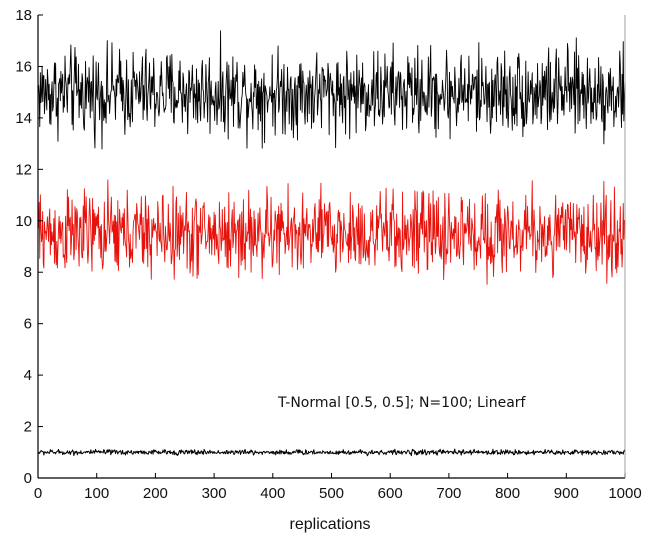 The width and height of the screenshot is (660, 535). Describe the element at coordinates (155, 493) in the screenshot. I see `x-tick-label: 200` at that location.